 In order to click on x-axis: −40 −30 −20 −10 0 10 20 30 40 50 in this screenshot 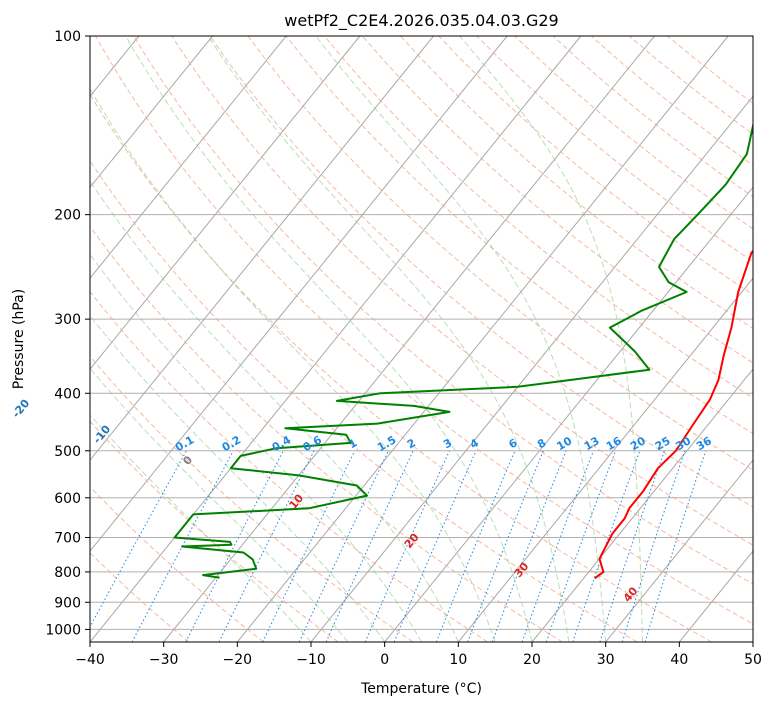, I will do `click(418, 655)`.